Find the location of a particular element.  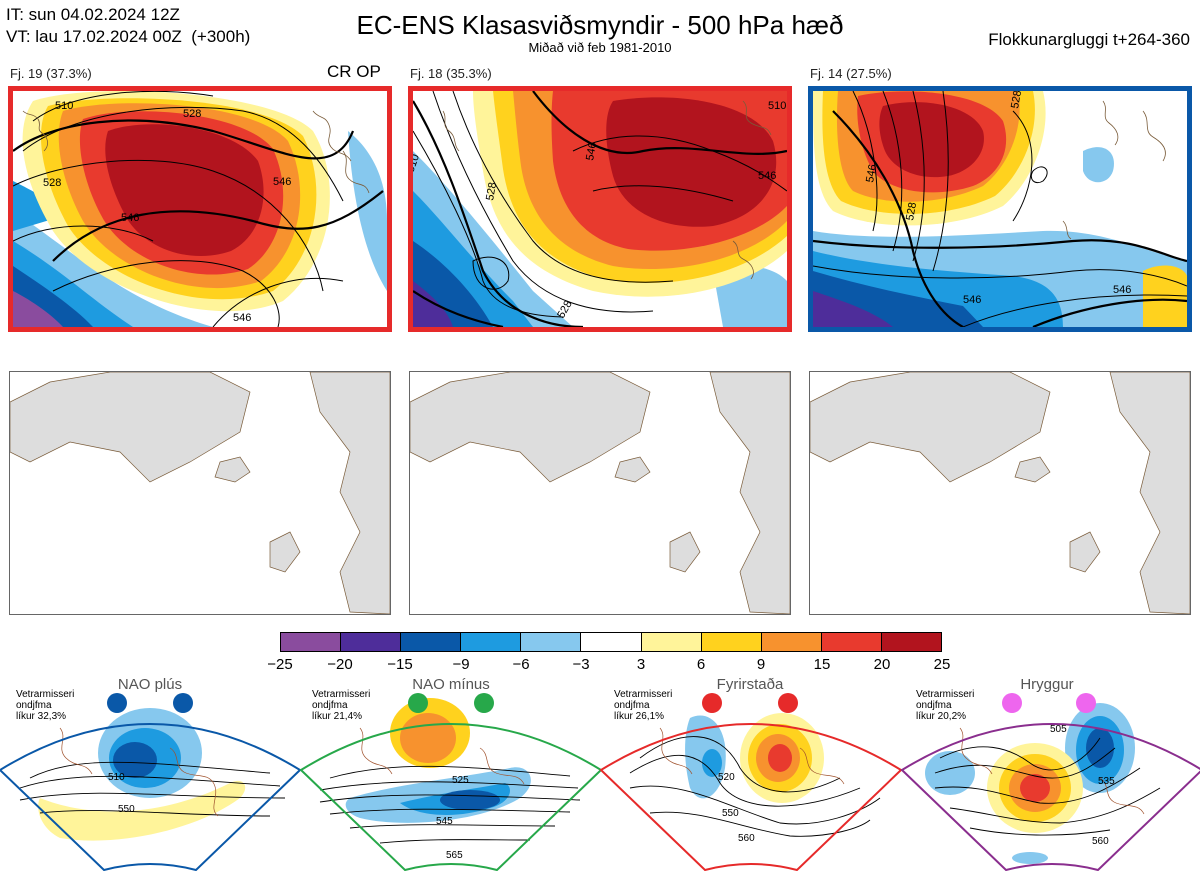

colorbar-tick: 25 is located at coordinates (942, 664).